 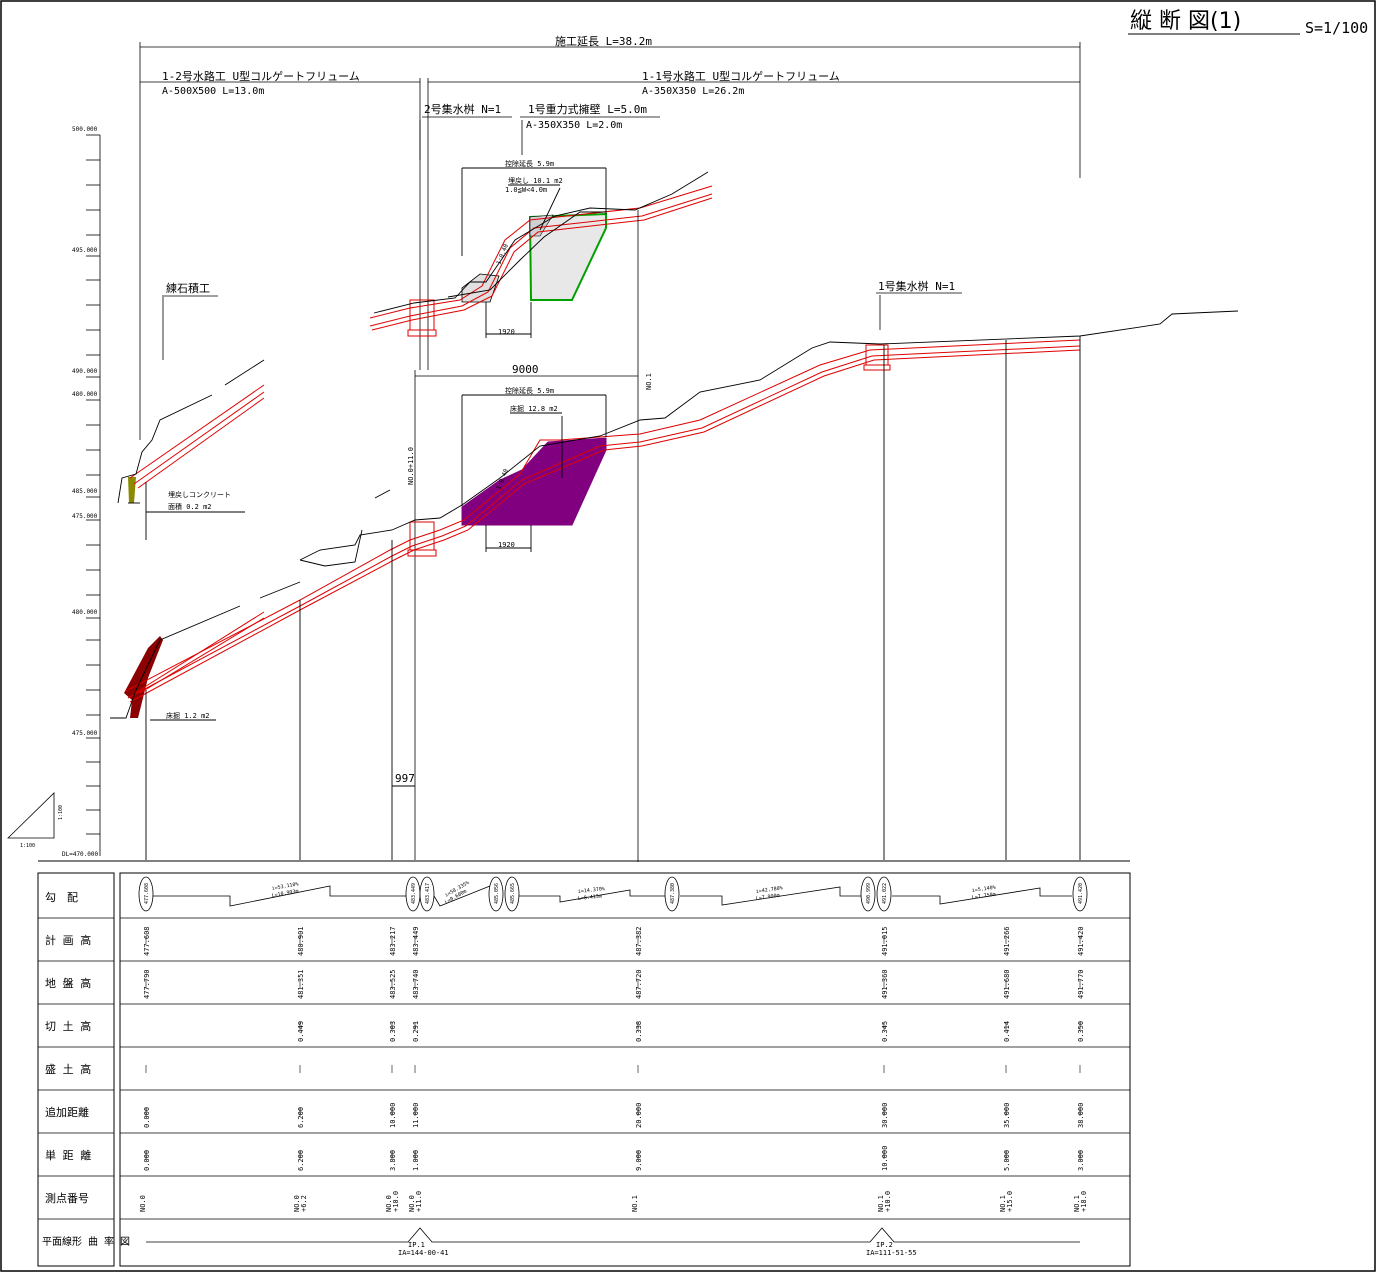 What do you see at coordinates (416, 941) in the screenshot?
I see `plan-height-value: 483.449` at bounding box center [416, 941].